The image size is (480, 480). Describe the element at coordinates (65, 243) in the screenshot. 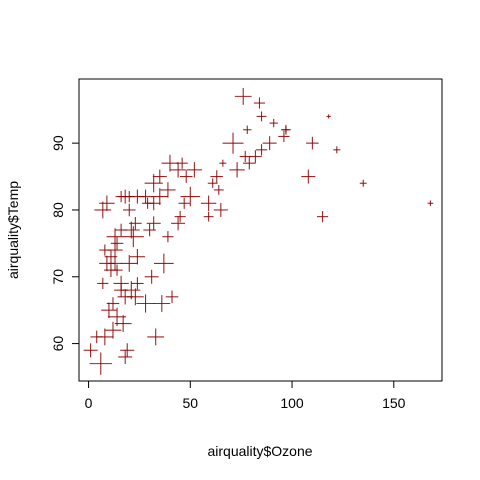

I see `y-axis: 60 70 80 90` at that location.